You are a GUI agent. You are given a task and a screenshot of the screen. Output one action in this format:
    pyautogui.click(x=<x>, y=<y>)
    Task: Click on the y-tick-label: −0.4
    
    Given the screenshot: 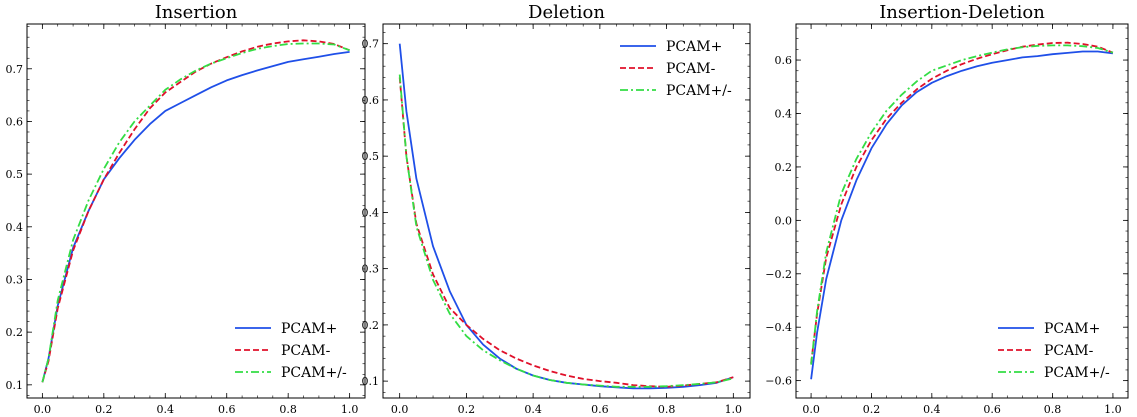 What is the action you would take?
    pyautogui.click(x=778, y=327)
    